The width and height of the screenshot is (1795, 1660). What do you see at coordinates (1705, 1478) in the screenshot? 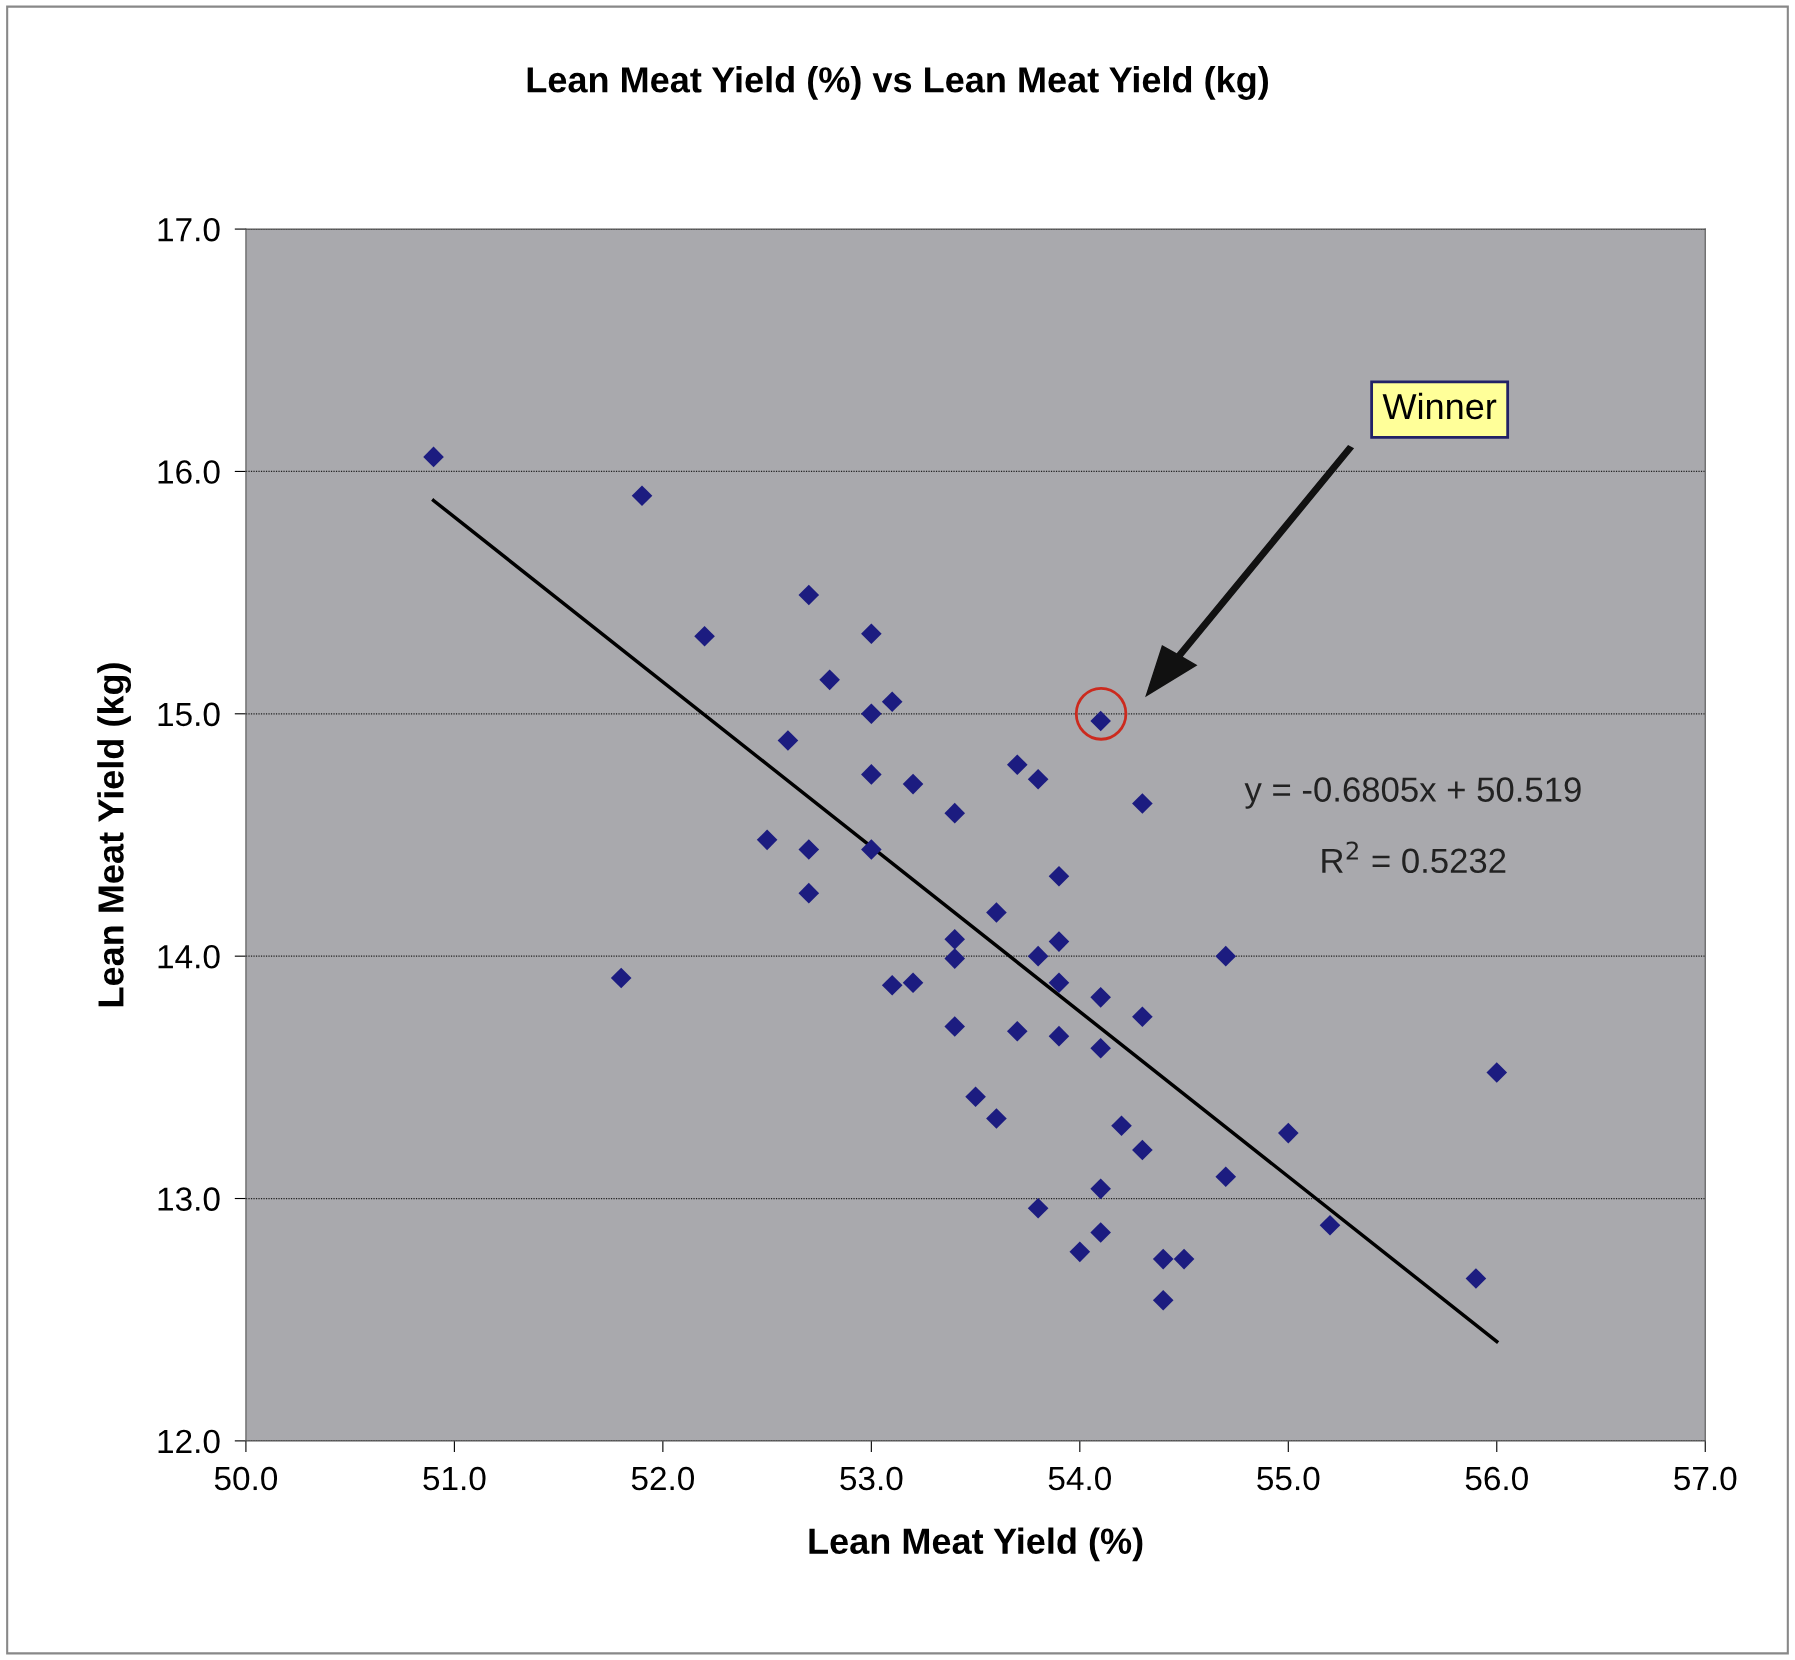
I see `x-tick-label: 57.0` at bounding box center [1705, 1478].